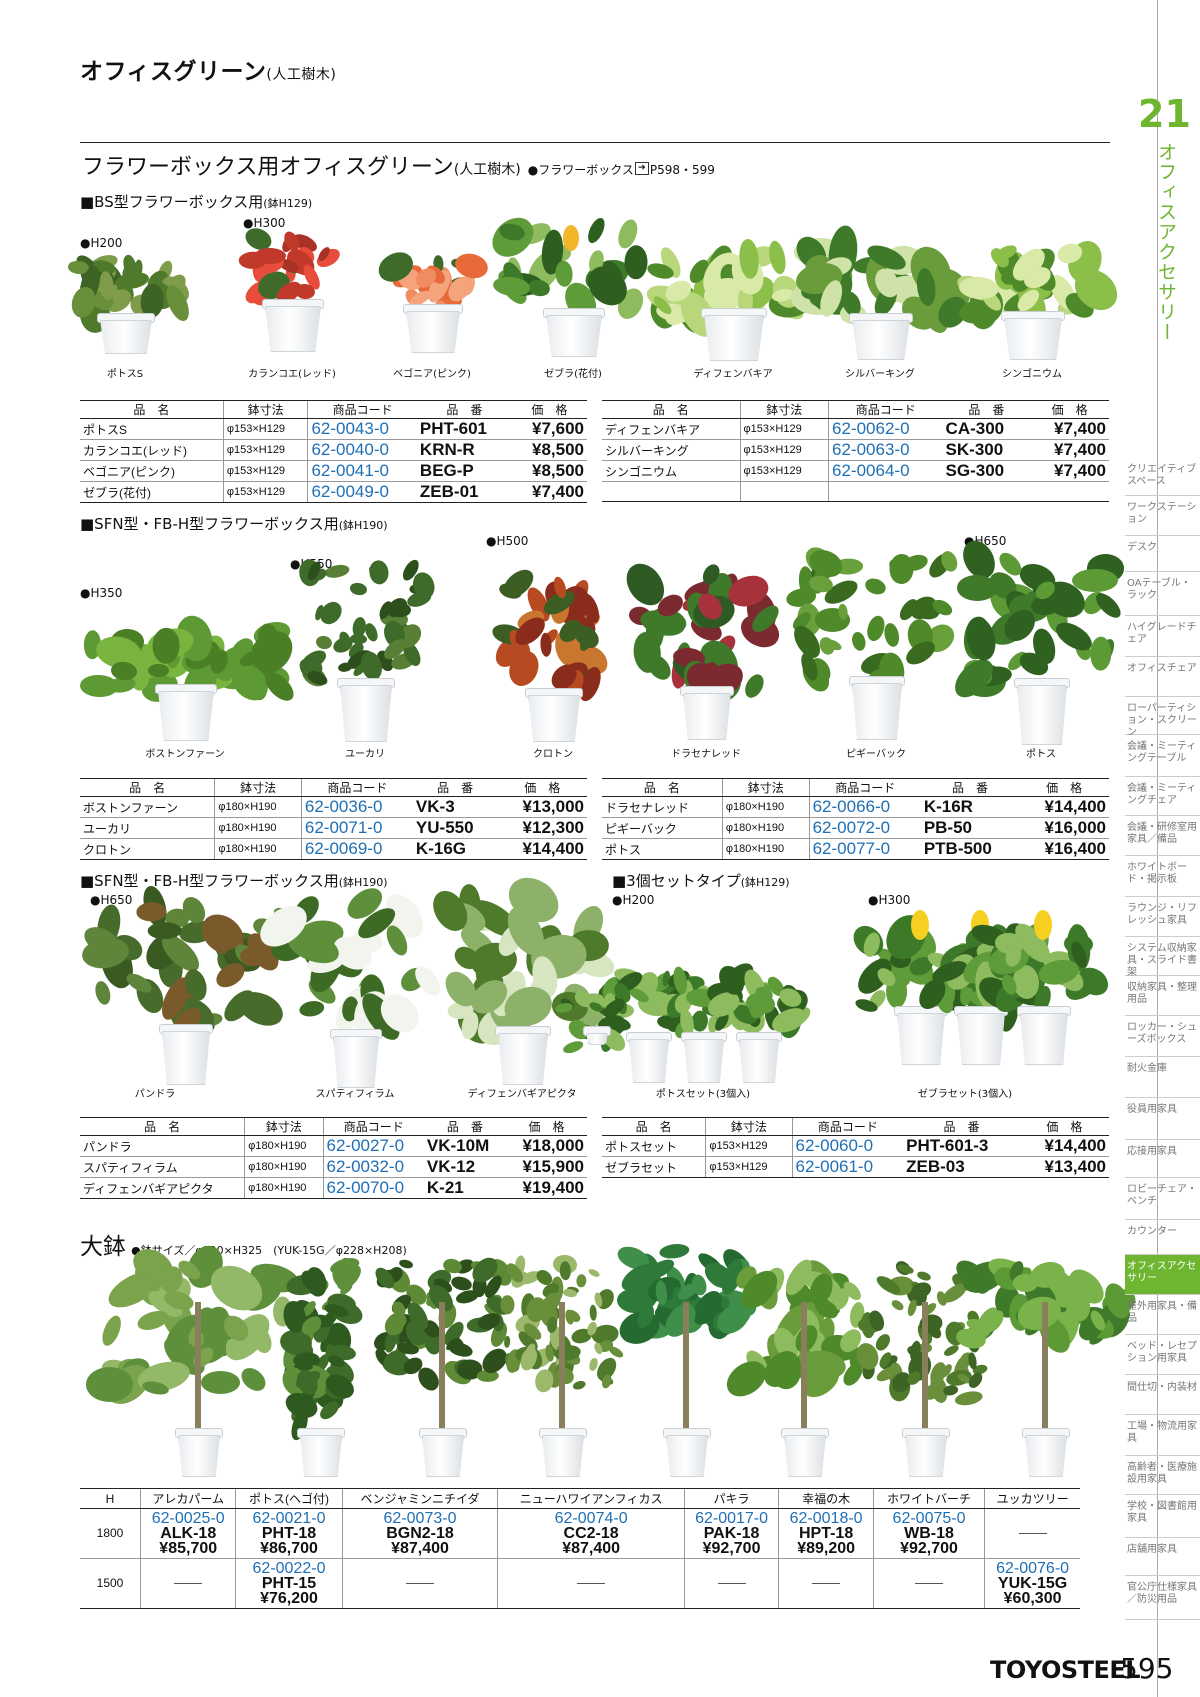 Image resolution: width=1200 pixels, height=1697 pixels. Describe the element at coordinates (507, 541) in the screenshot. I see `height-mark: ●H500` at that location.